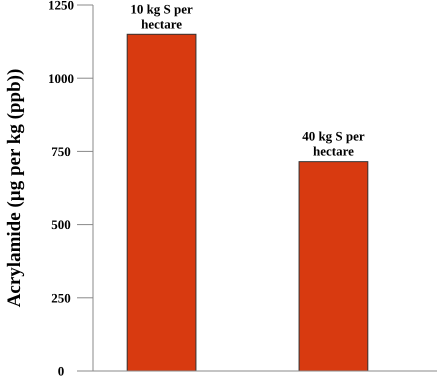 This screenshot has height=377, width=440. Describe the element at coordinates (333, 143) in the screenshot. I see `x-tick-label: 40 kg S per hectare` at that location.